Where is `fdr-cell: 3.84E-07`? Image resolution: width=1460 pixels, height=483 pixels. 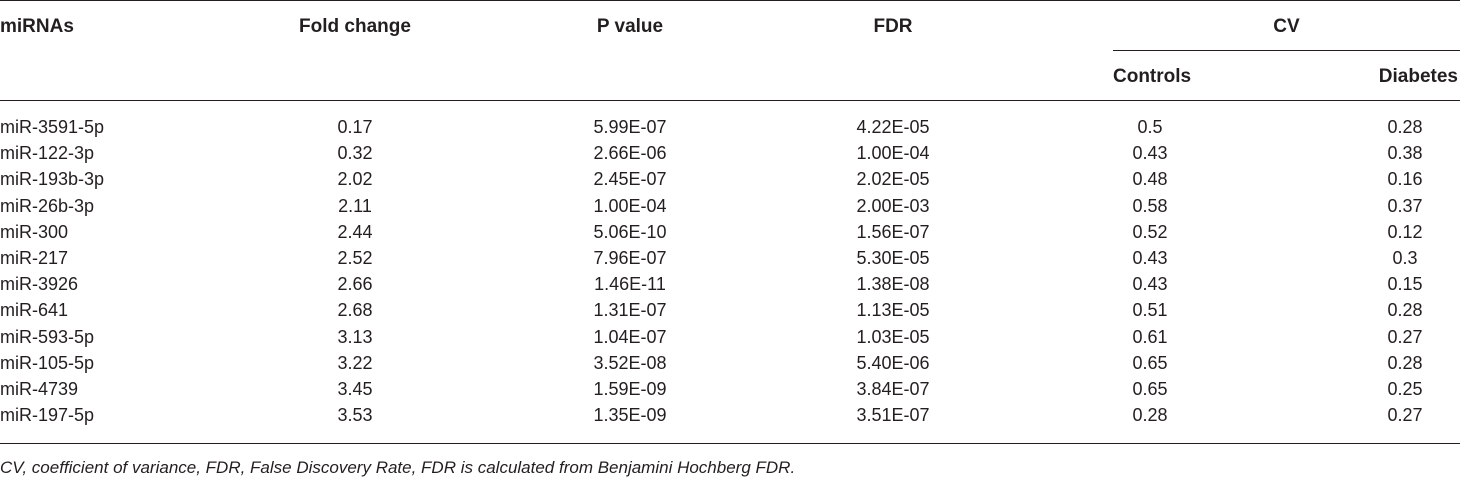 fdr-cell: 3.84E-07 is located at coordinates (893, 388).